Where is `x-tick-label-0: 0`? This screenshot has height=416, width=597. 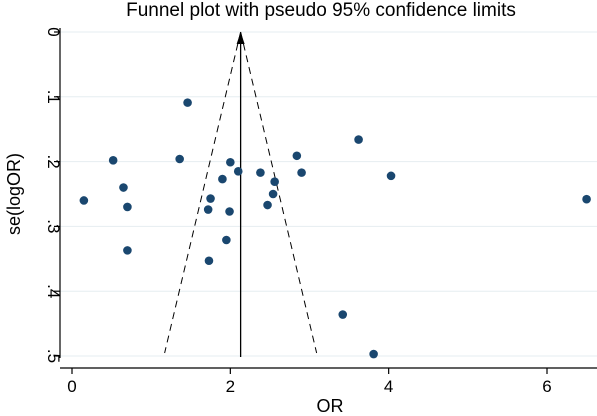
x-tick-label-0: 0 is located at coordinates (71, 386).